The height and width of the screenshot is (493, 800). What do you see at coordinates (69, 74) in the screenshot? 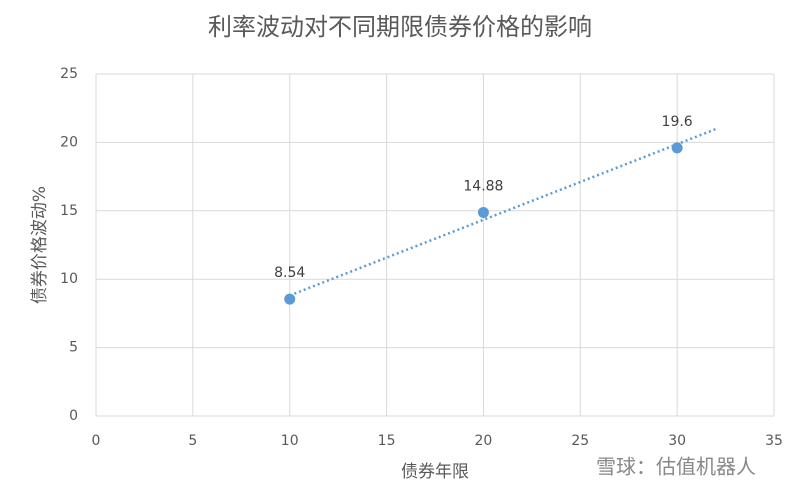
I see `y-tick-label: 25` at bounding box center [69, 74].